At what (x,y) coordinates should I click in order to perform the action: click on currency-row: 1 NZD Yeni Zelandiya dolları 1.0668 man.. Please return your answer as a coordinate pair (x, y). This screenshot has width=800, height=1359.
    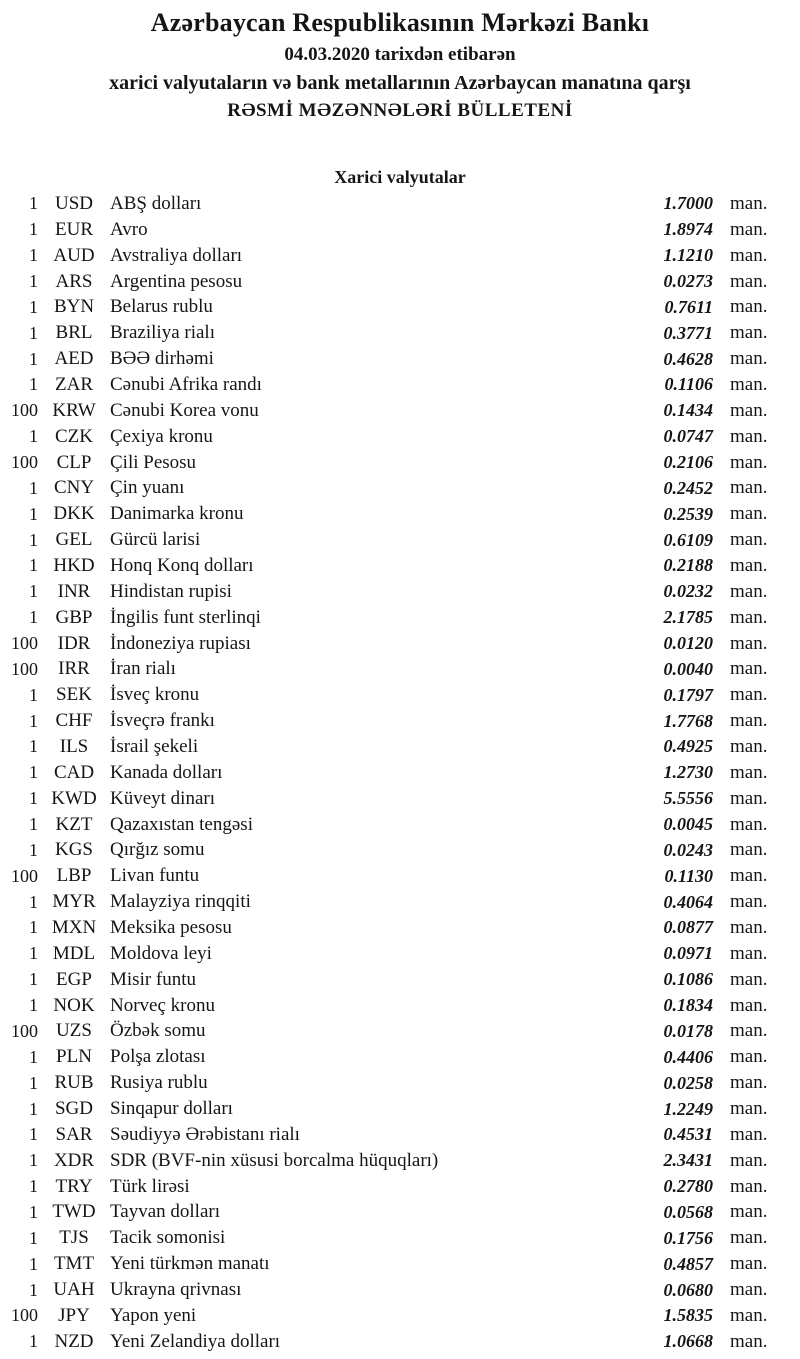
    Looking at the image, I should click on (400, 1342).